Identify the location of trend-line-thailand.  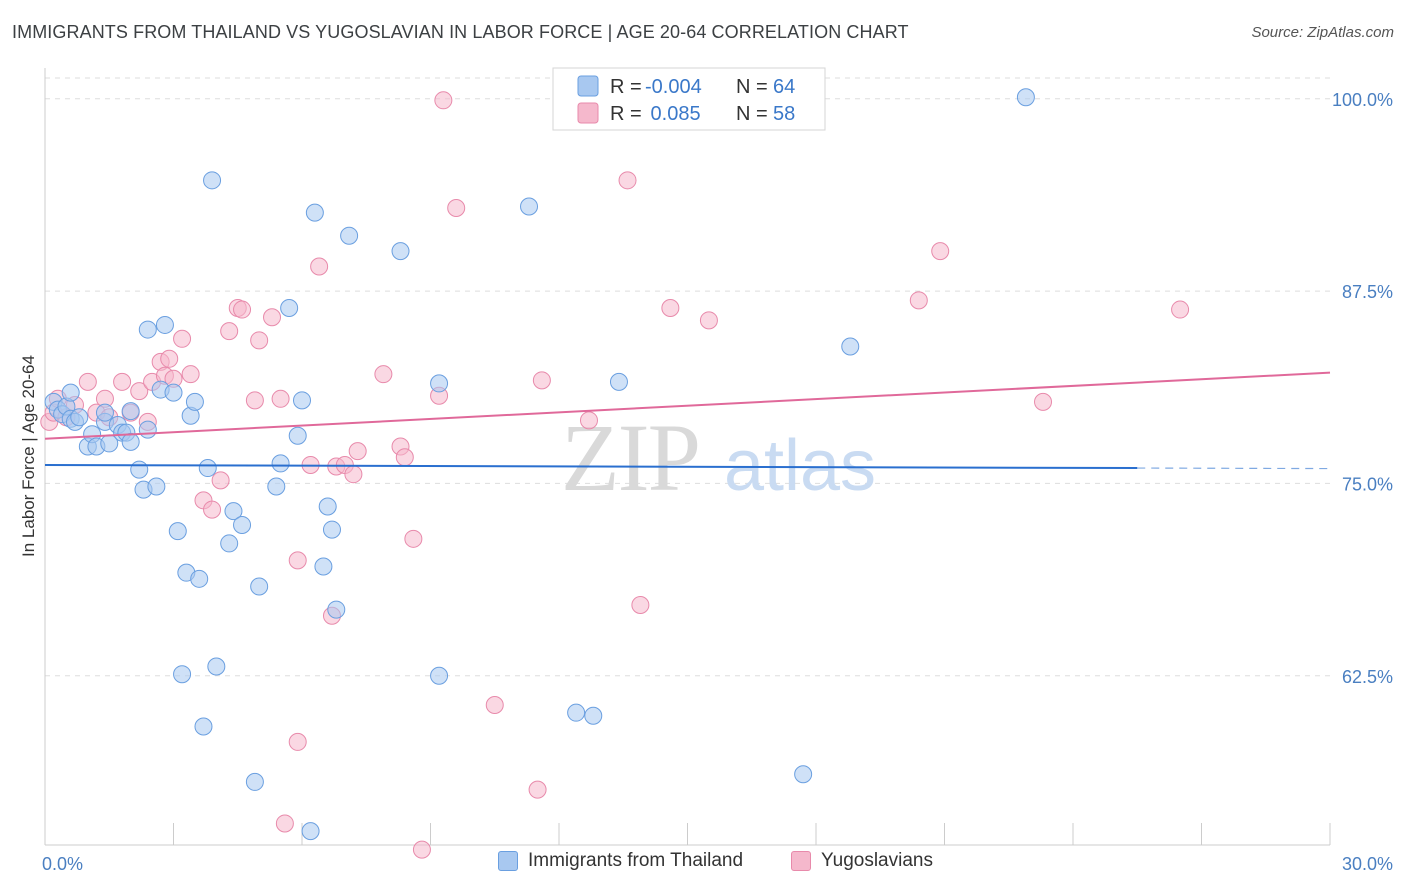
(591, 466).